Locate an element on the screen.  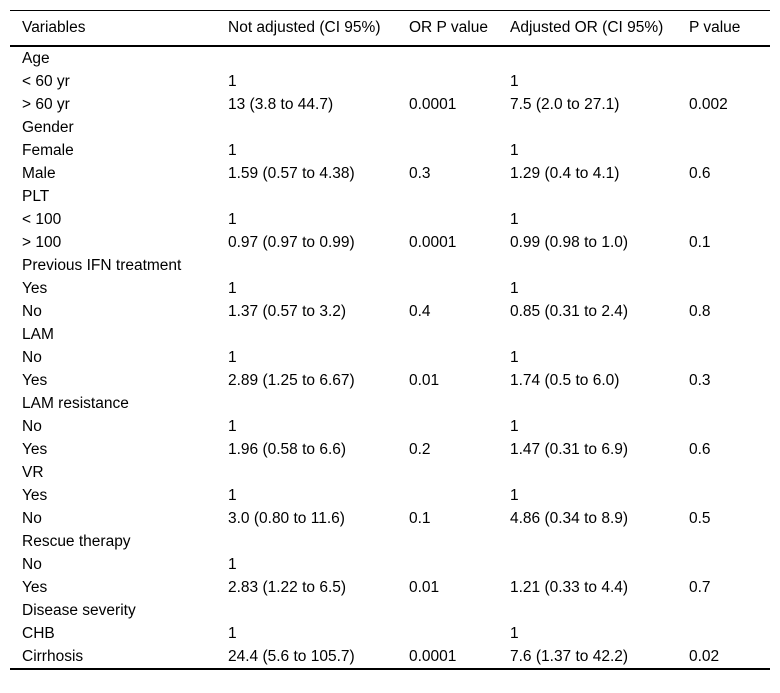
variable-group-row: Disease severity is located at coordinates (390, 610).